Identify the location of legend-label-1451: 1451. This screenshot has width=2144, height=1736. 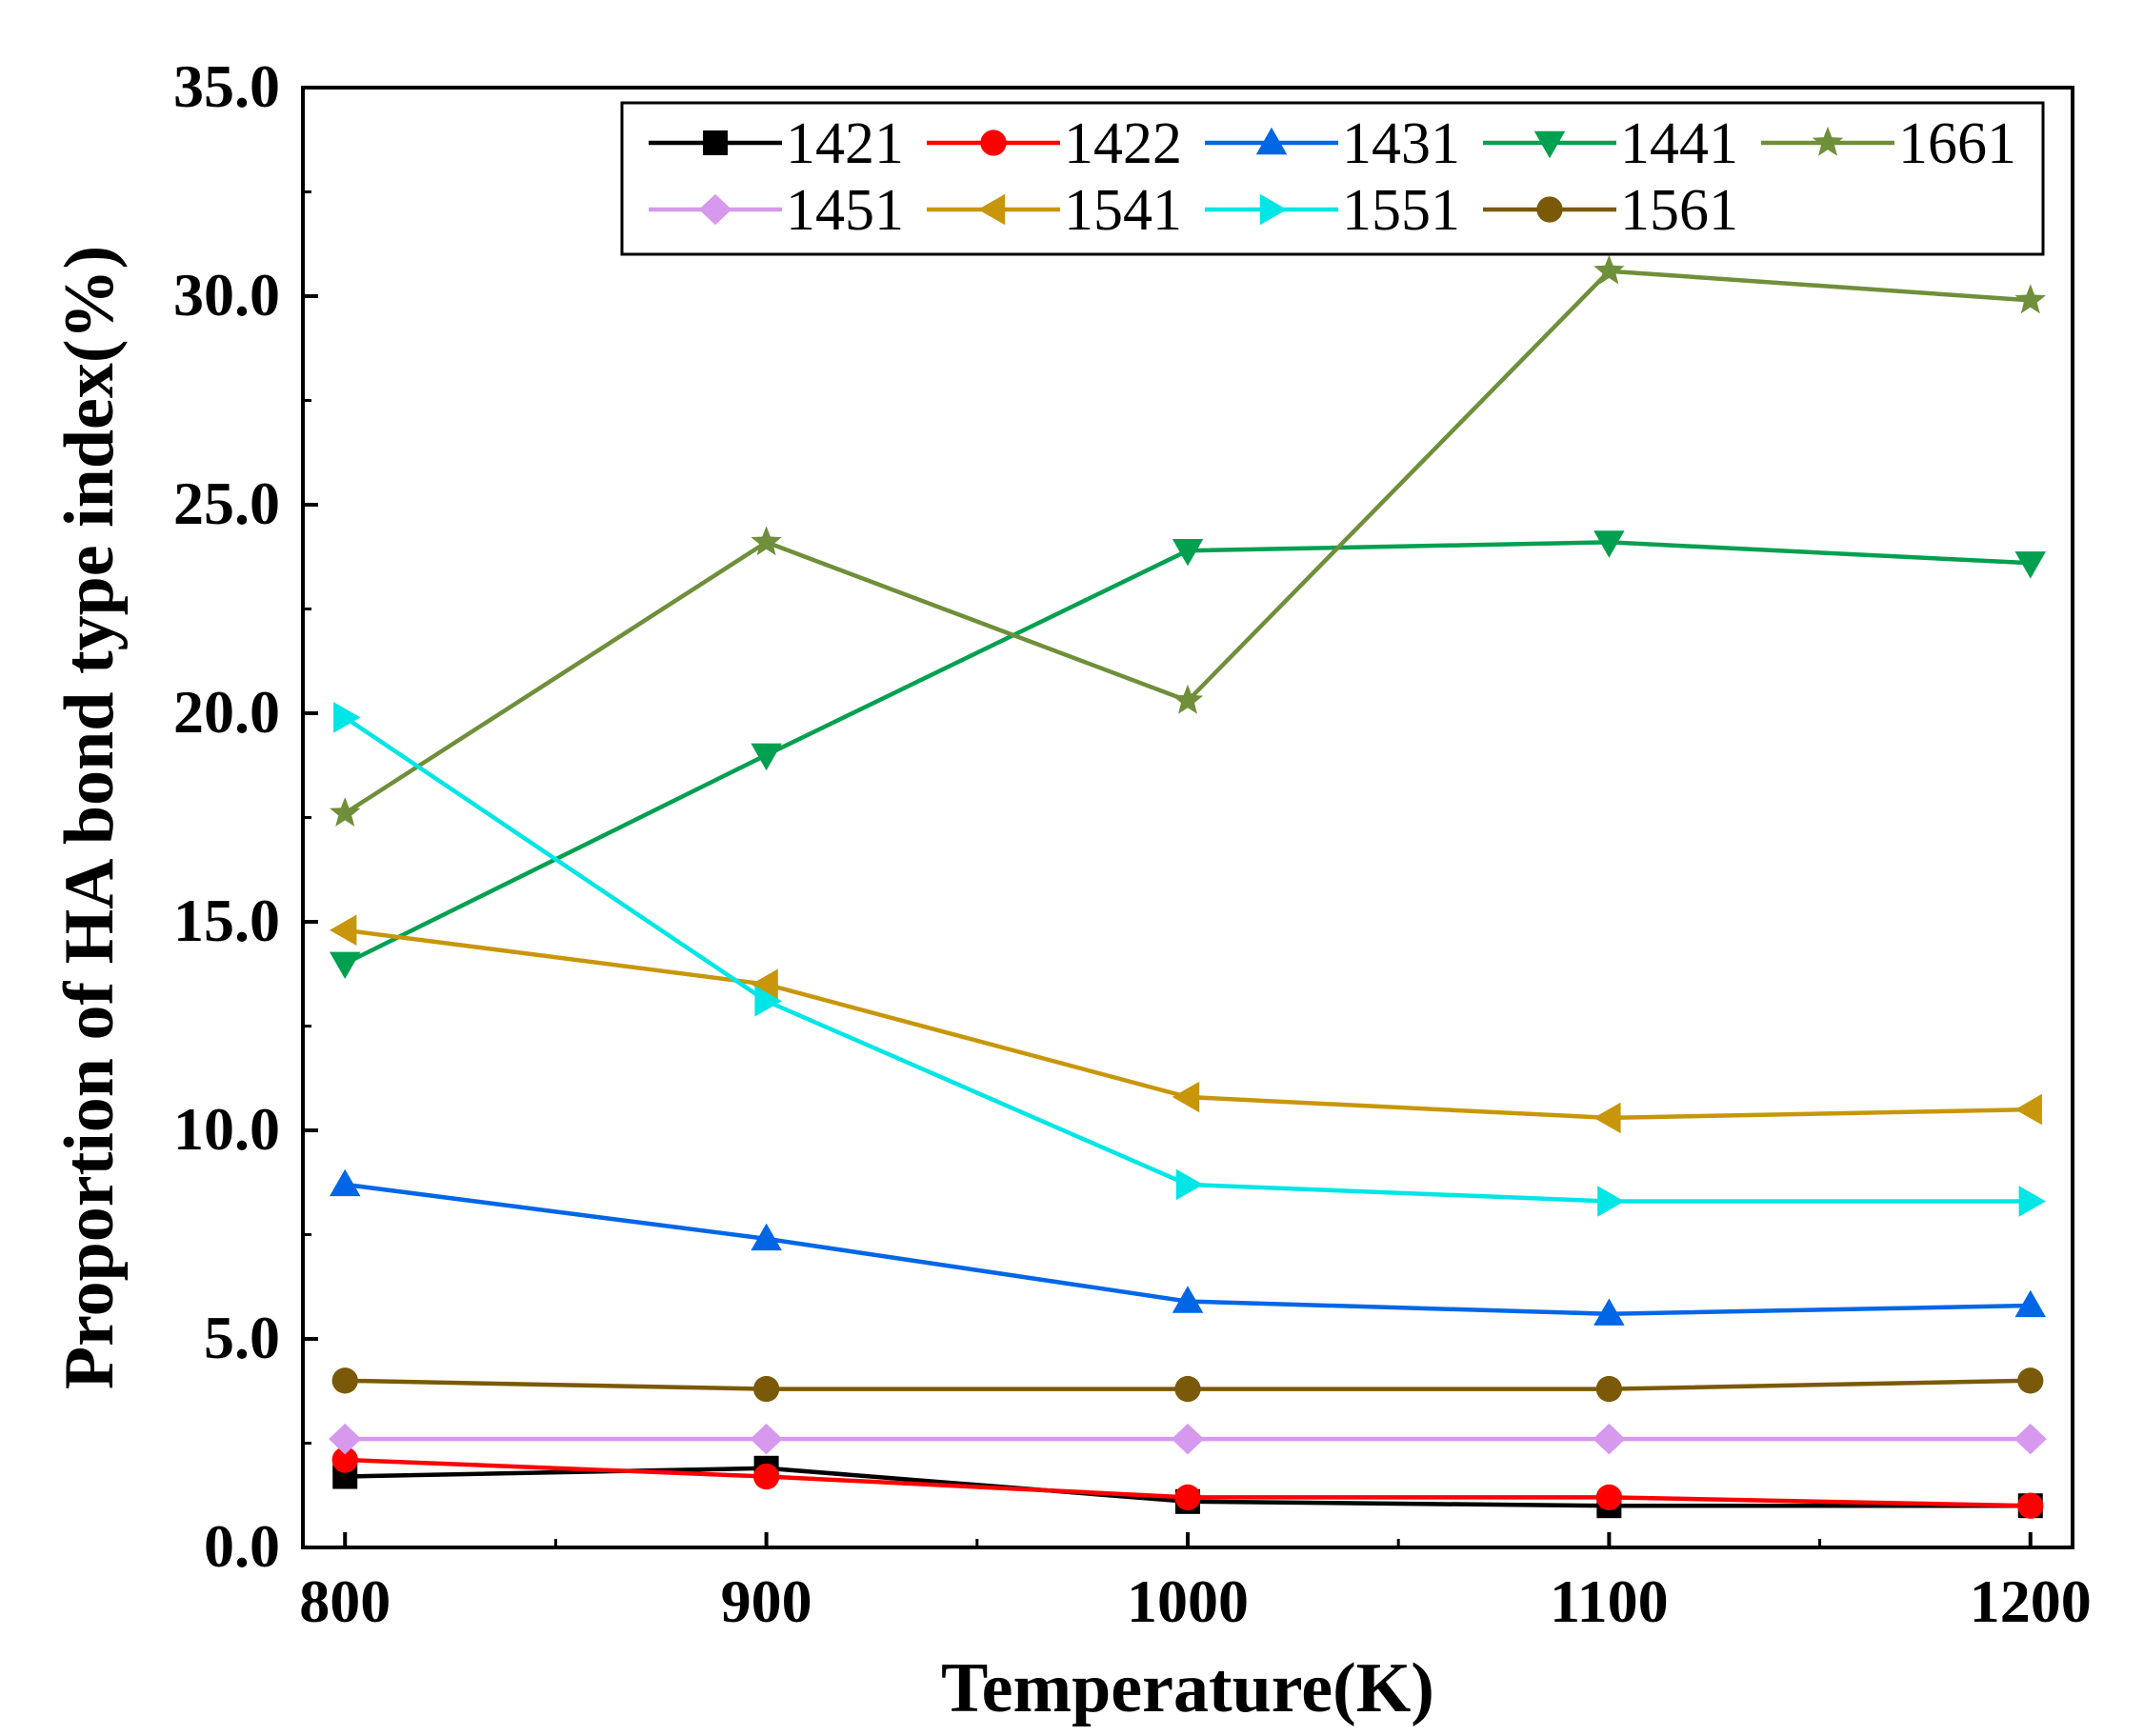
(845, 210).